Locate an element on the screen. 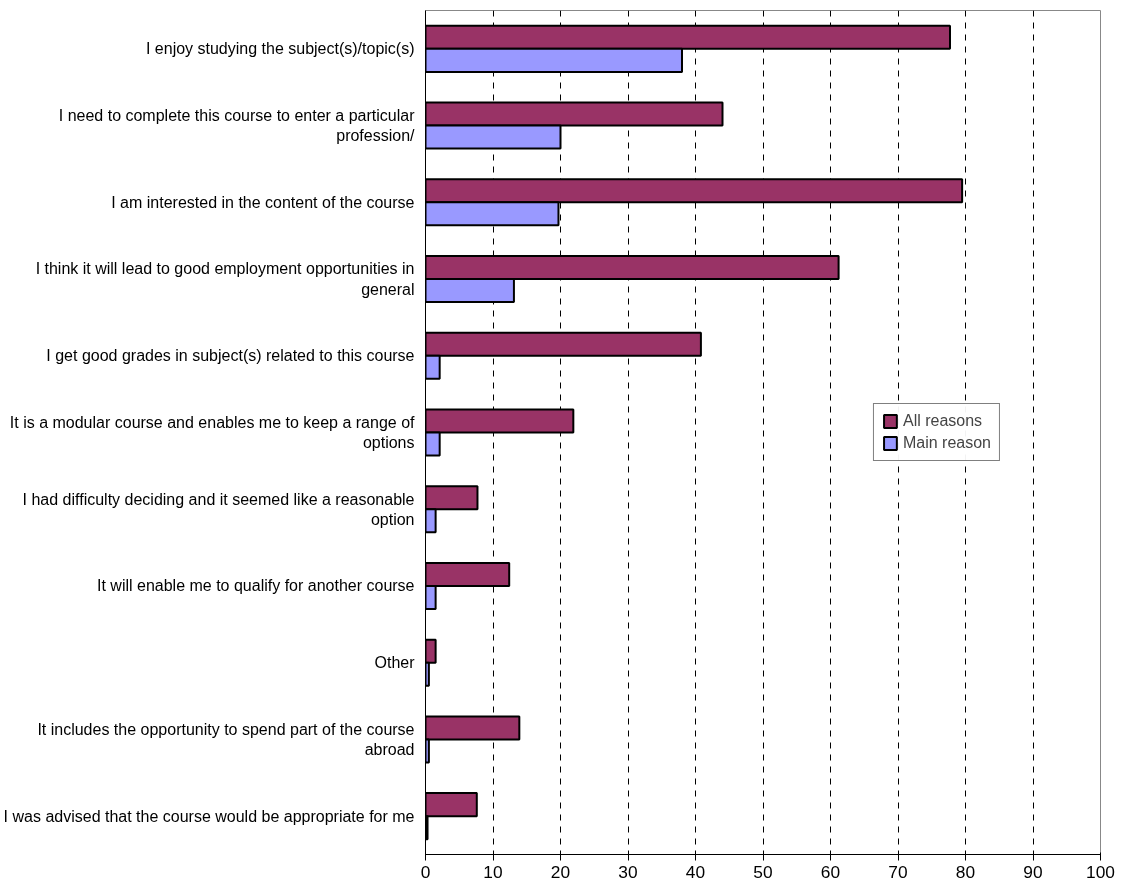 Image resolution: width=1126 pixels, height=888 pixels. x-tick-label: 40 is located at coordinates (695, 871).